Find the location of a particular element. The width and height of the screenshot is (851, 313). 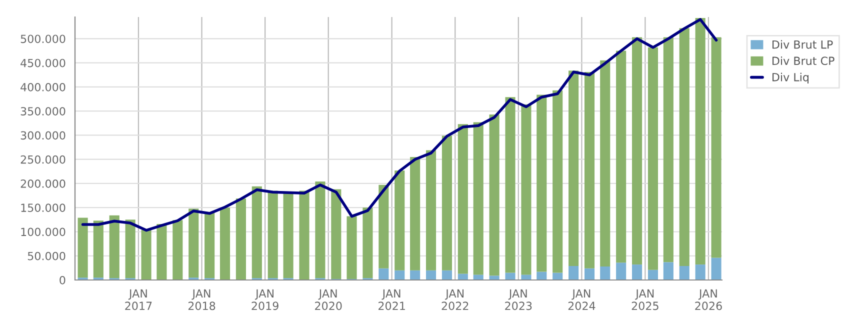

x-tick-label: JAN 2019 is located at coordinates (265, 299).